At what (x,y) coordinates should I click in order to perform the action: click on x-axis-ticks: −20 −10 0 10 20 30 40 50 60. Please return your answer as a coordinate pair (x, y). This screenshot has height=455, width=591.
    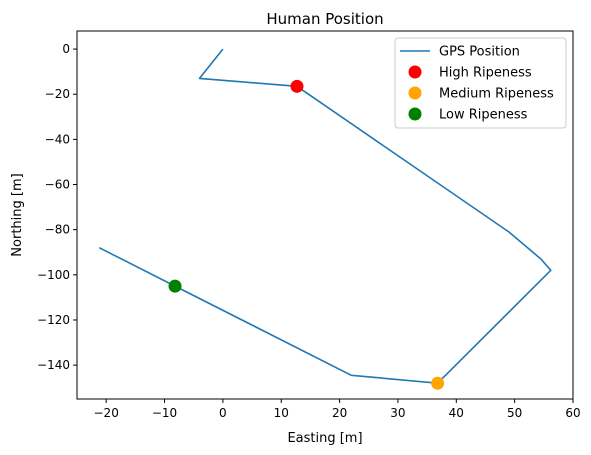
    Looking at the image, I should click on (337, 409).